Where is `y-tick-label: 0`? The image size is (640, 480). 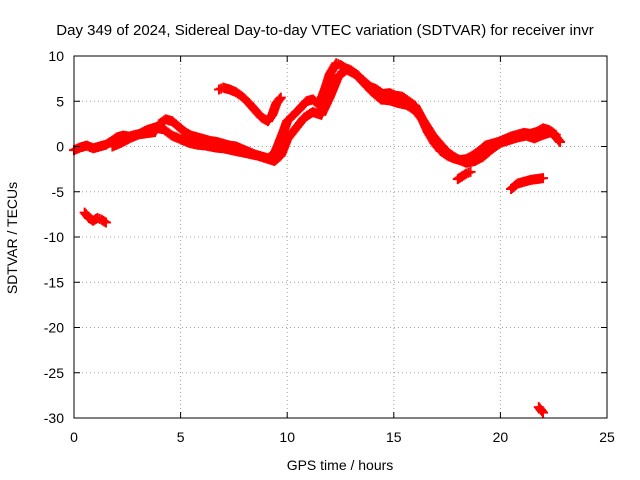 y-tick-label: 0 is located at coordinates (60, 147).